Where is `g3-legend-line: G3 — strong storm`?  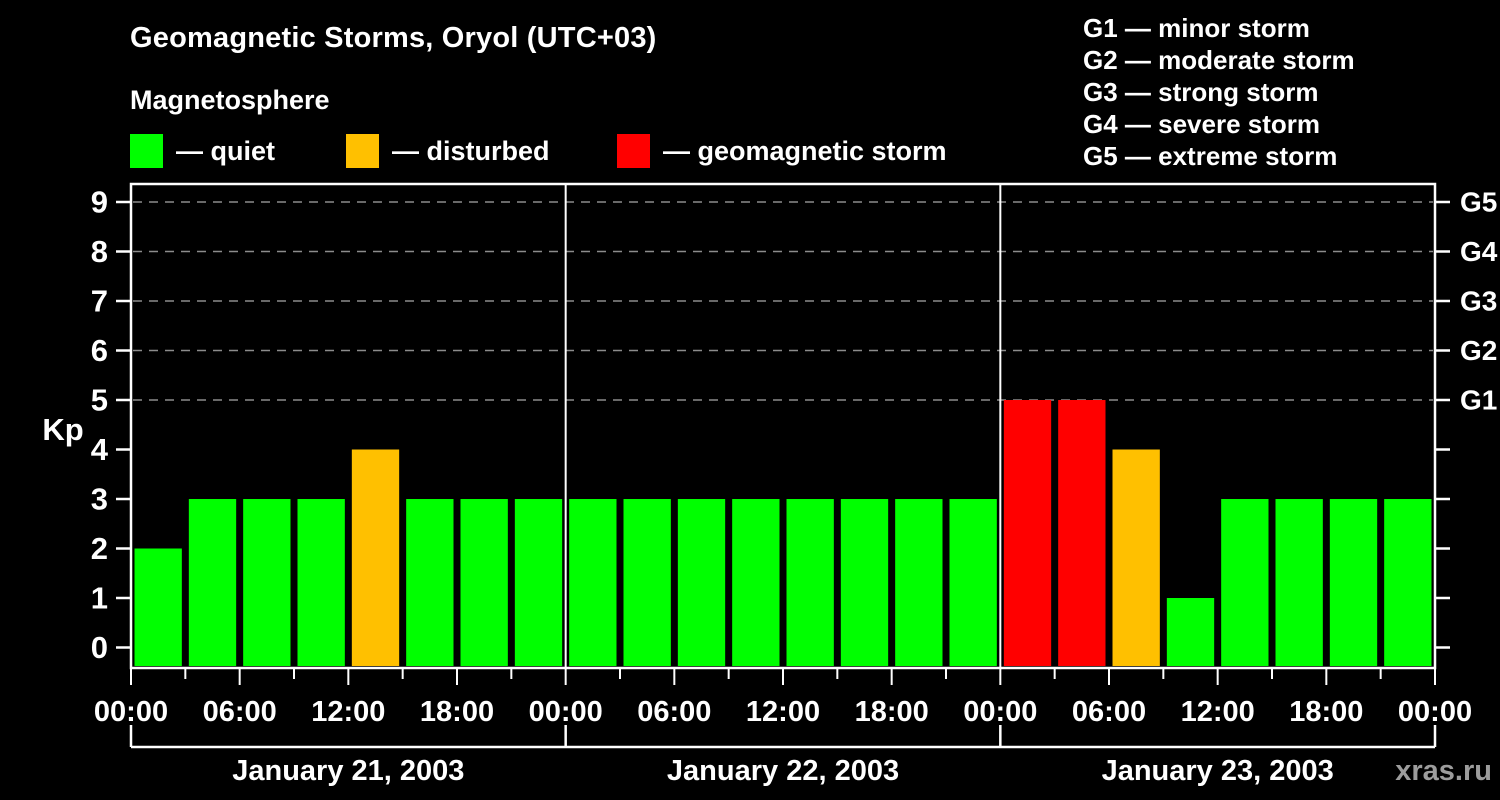
g3-legend-line: G3 — strong storm is located at coordinates (1201, 92).